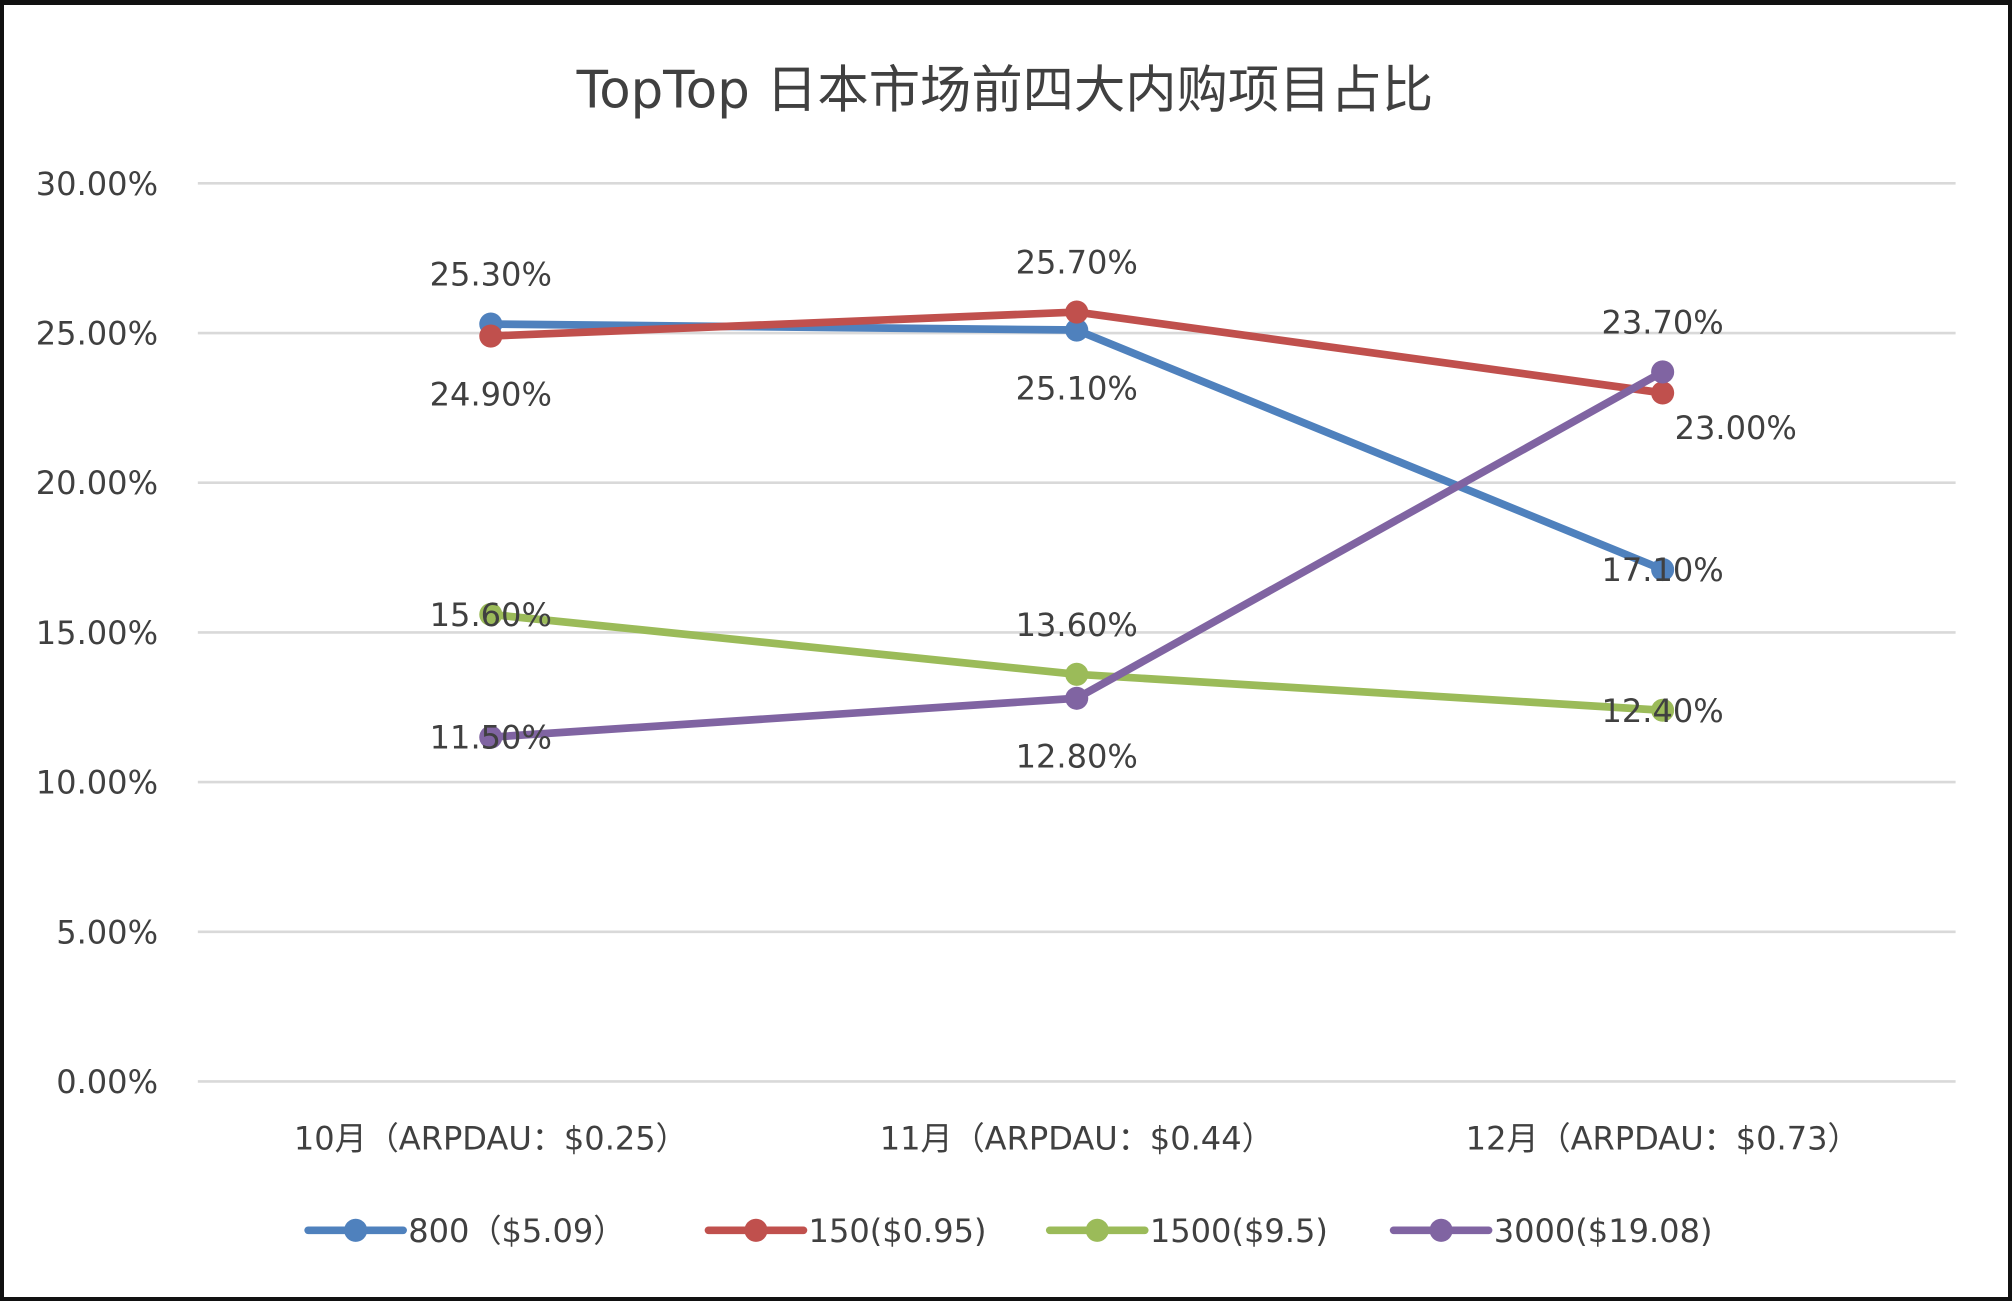 The image size is (2012, 1306). What do you see at coordinates (97, 184) in the screenshot?
I see `y-tick-label: 30.00%` at bounding box center [97, 184].